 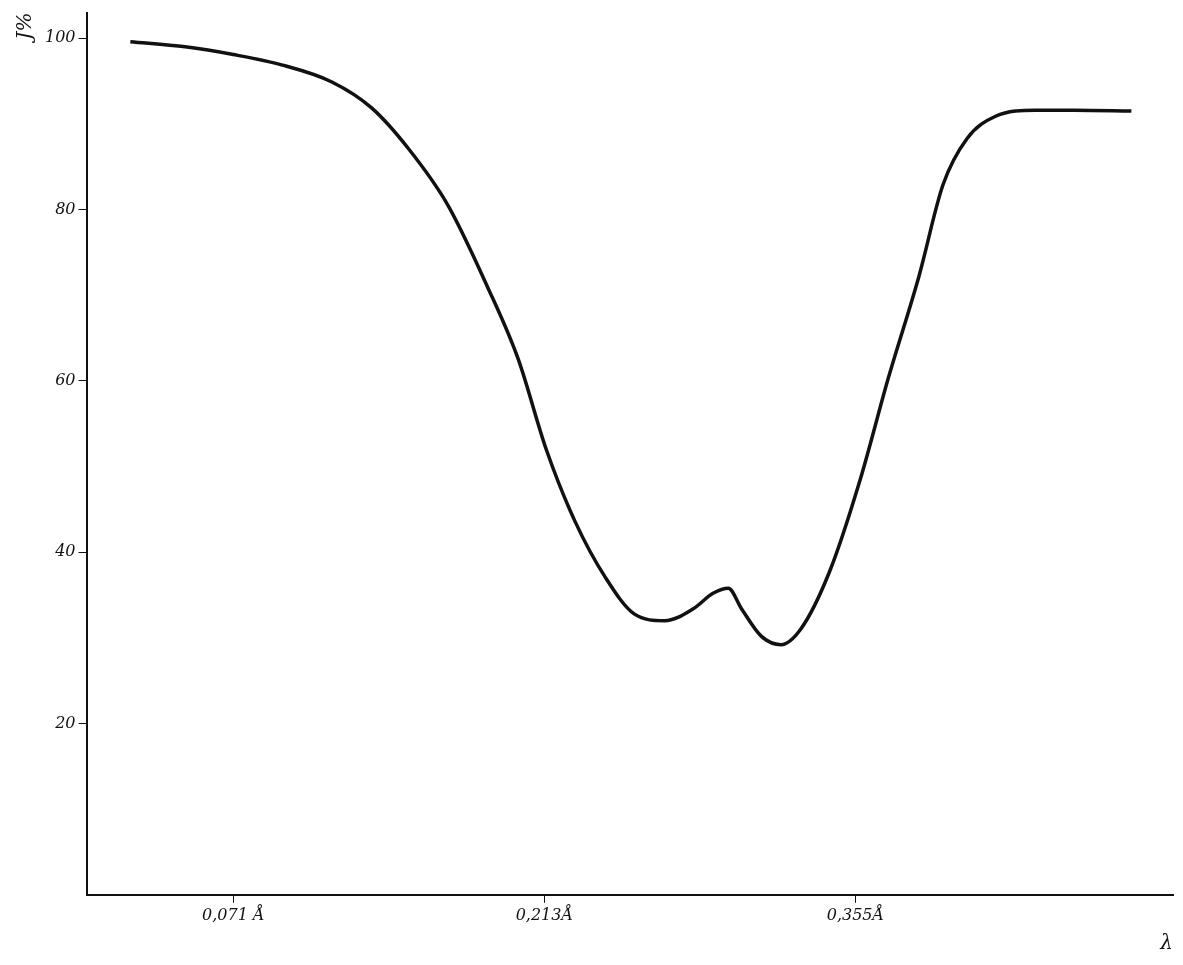 I want to click on y-tick-label: 80, so click(x=65, y=208).